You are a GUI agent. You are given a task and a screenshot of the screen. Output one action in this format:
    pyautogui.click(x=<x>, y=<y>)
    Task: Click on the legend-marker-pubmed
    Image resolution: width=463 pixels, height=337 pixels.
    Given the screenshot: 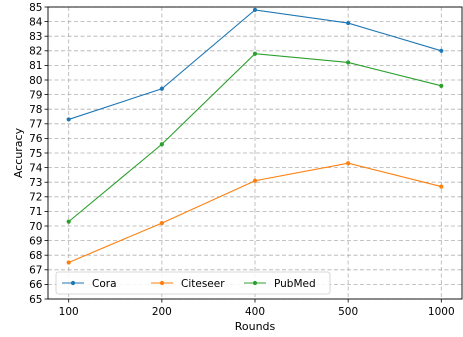 What is the action you would take?
    pyautogui.click(x=255, y=283)
    